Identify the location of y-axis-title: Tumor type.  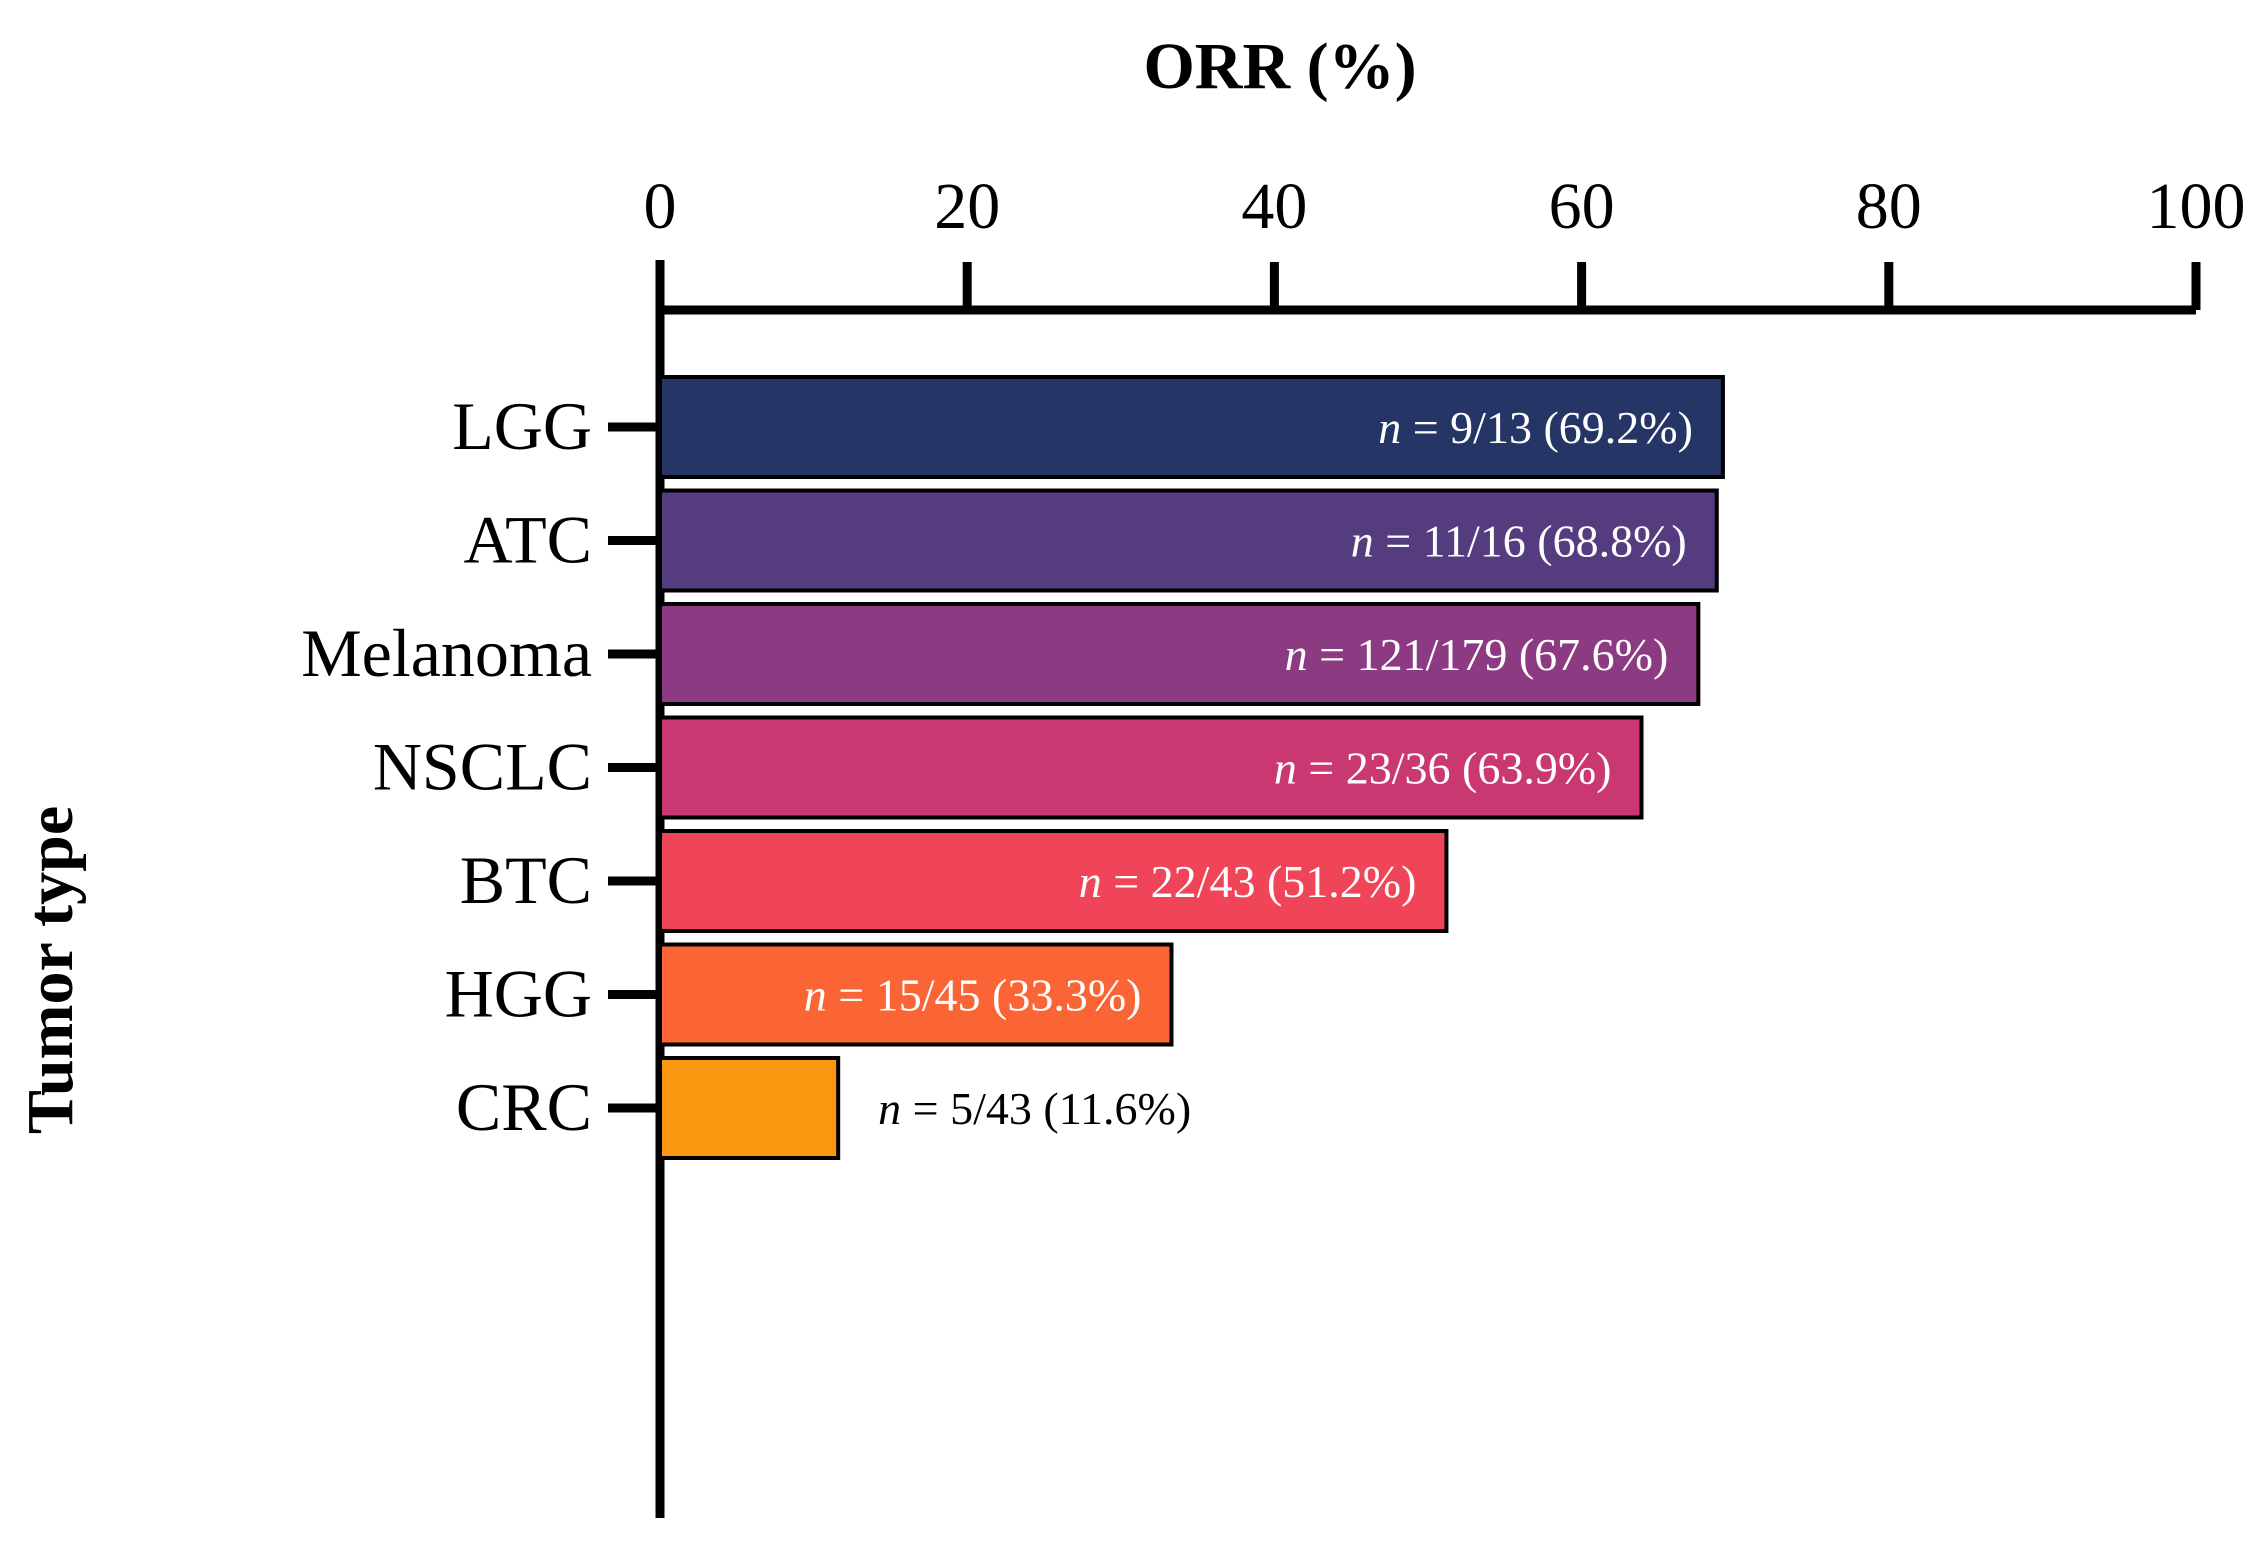
(50, 970).